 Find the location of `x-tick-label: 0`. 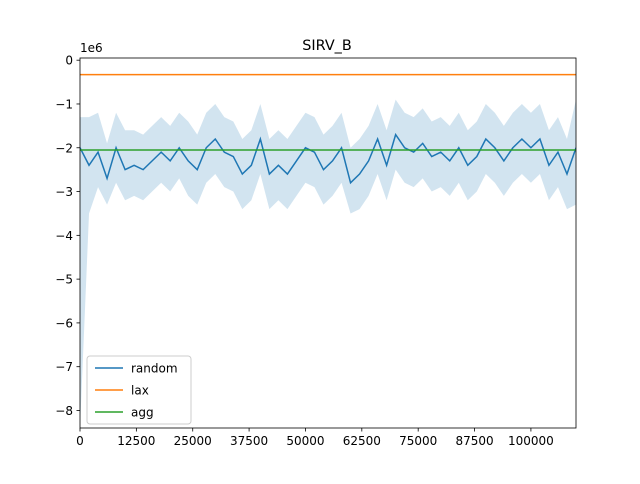

x-tick-label: 0 is located at coordinates (80, 441).